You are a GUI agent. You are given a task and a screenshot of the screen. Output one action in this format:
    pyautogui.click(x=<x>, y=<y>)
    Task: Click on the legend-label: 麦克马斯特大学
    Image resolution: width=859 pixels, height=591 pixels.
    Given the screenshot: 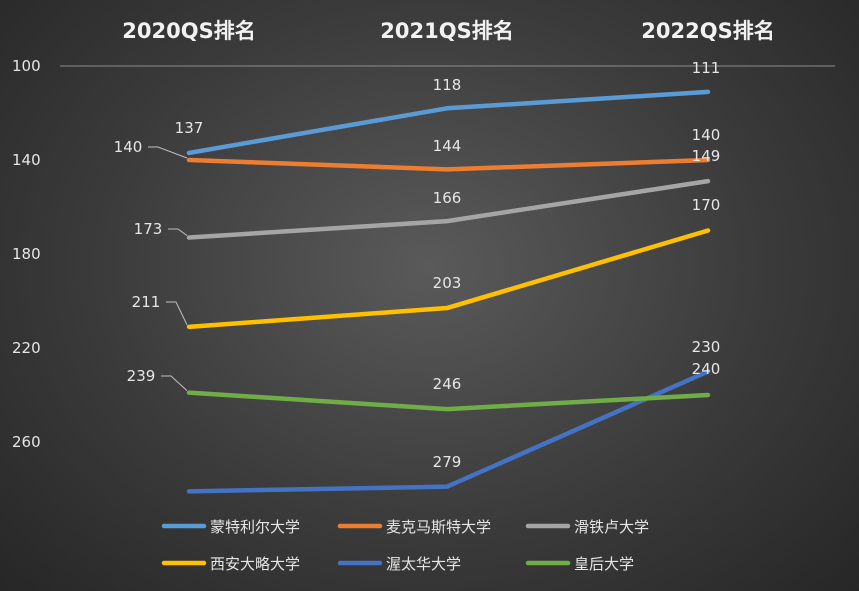 What is the action you would take?
    pyautogui.click(x=438, y=527)
    